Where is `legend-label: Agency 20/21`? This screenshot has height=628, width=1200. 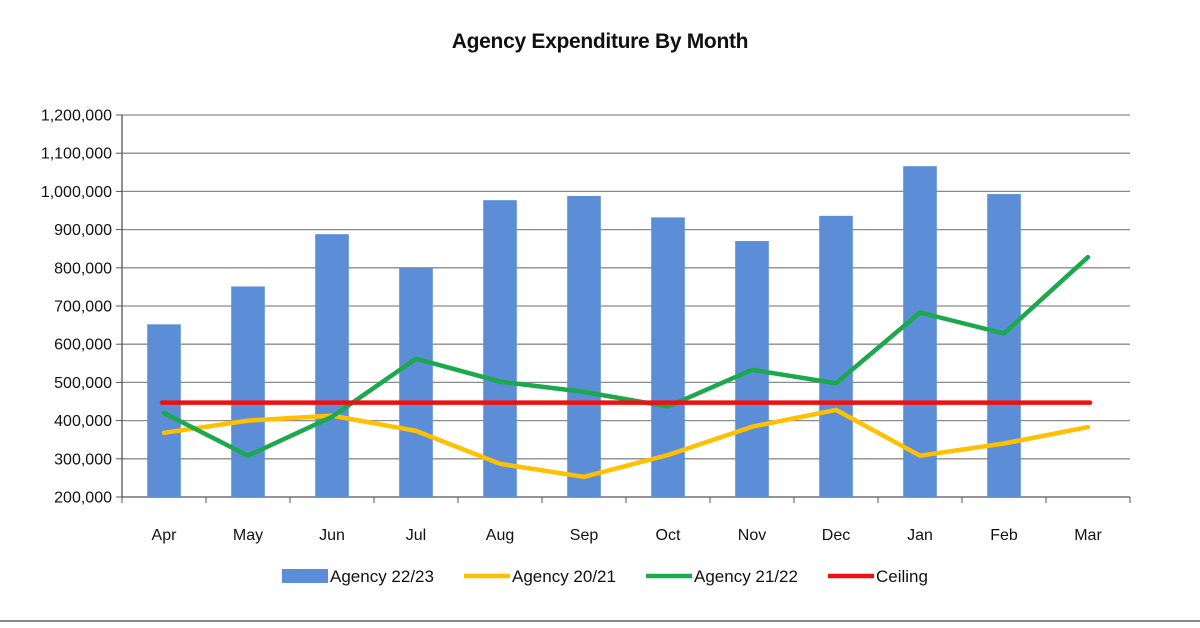 legend-label: Agency 20/21 is located at coordinates (564, 576).